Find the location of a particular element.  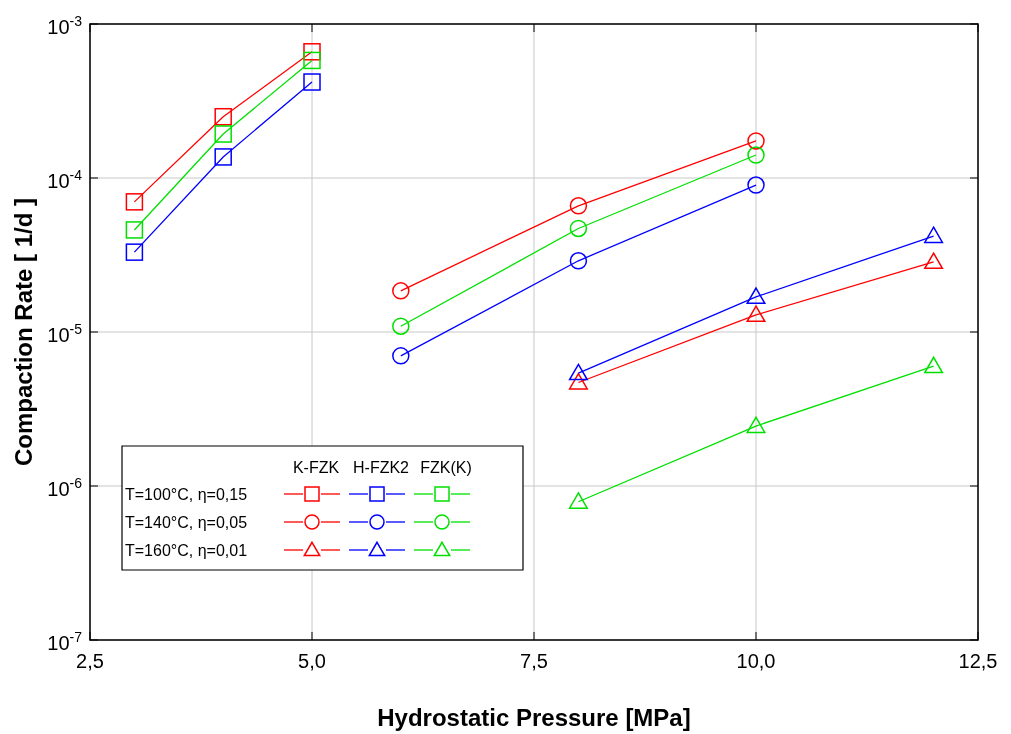

x-tick-label: 12,5 is located at coordinates (978, 661).